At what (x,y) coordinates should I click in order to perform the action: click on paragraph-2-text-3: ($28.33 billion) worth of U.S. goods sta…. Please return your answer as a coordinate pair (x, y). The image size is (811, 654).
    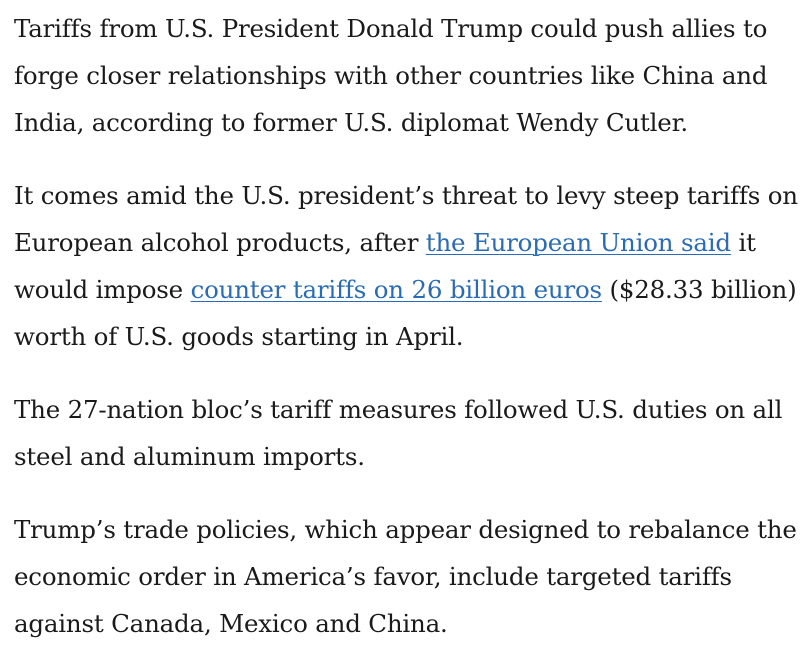
    Looking at the image, I should click on (405, 313).